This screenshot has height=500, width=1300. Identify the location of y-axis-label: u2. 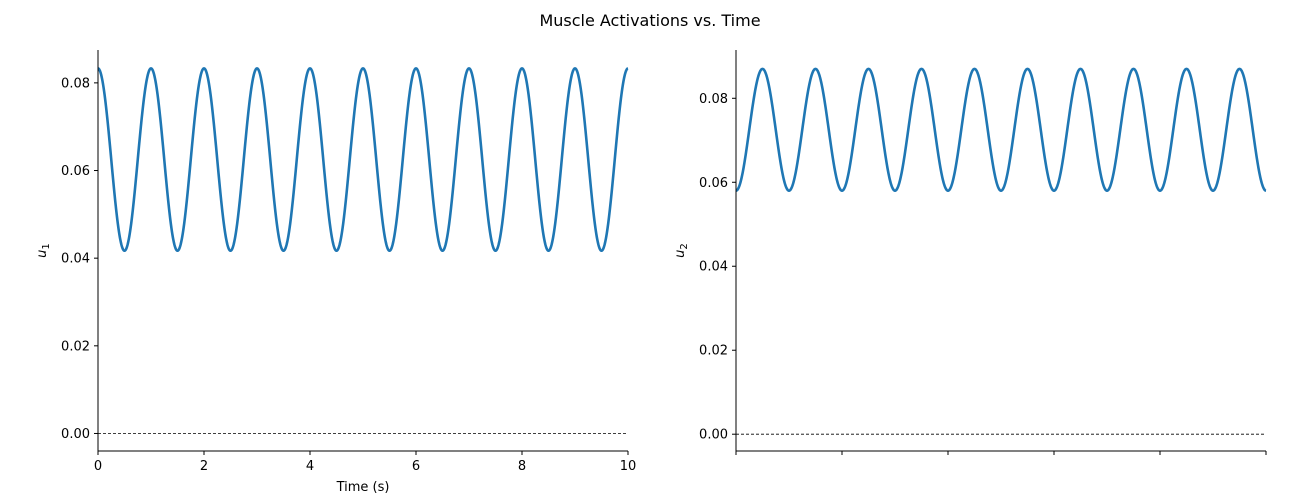
(681, 250).